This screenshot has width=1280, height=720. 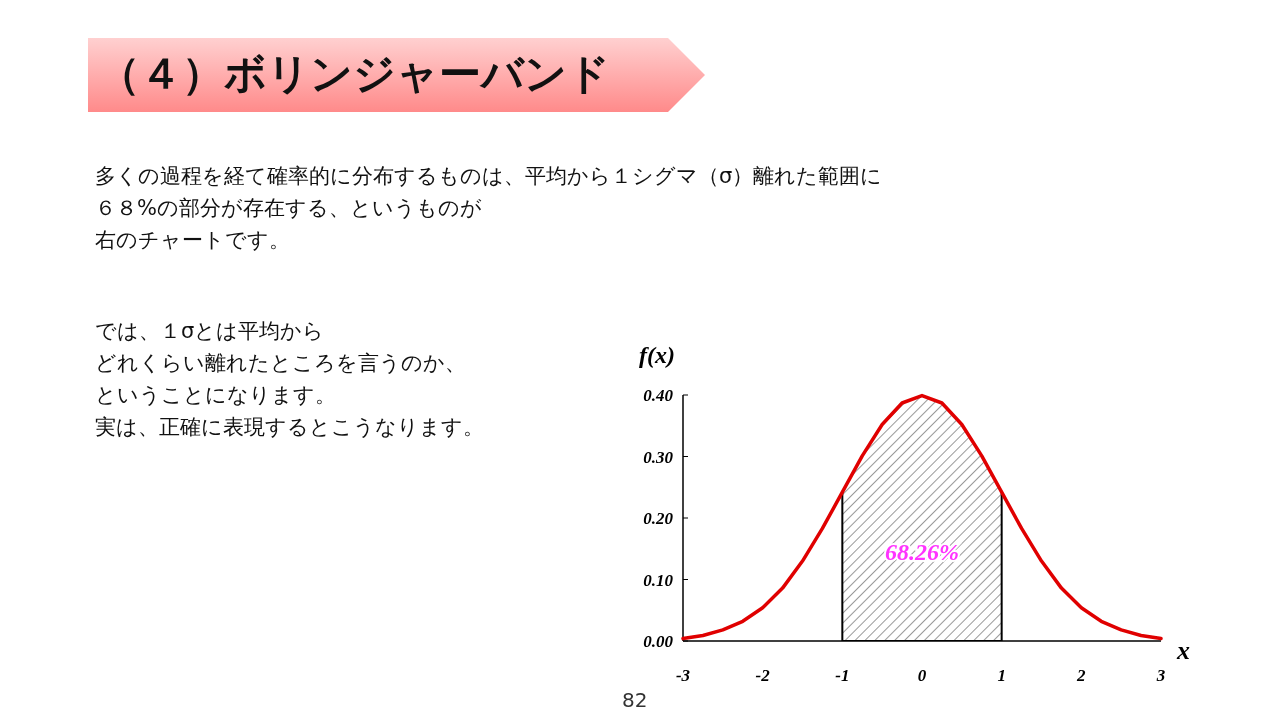 What do you see at coordinates (280, 363) in the screenshot?
I see `text: どれくらい離れたところを言うのか、` at bounding box center [280, 363].